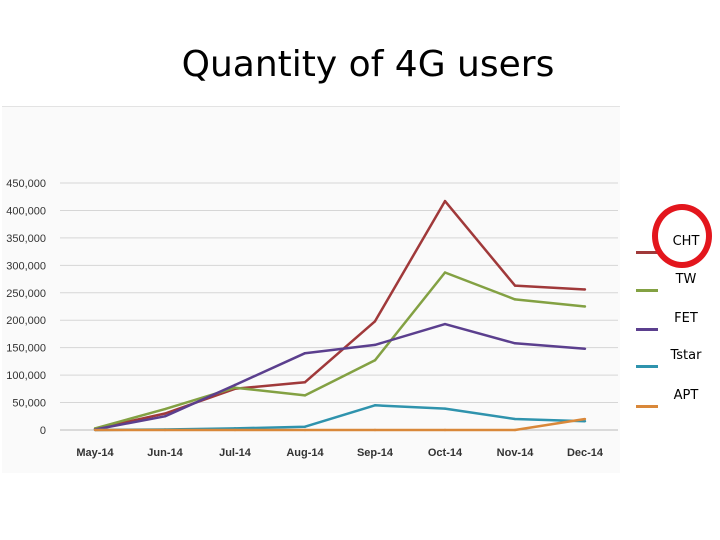  What do you see at coordinates (26, 321) in the screenshot?
I see `y-tick-label: 200,000` at bounding box center [26, 321].